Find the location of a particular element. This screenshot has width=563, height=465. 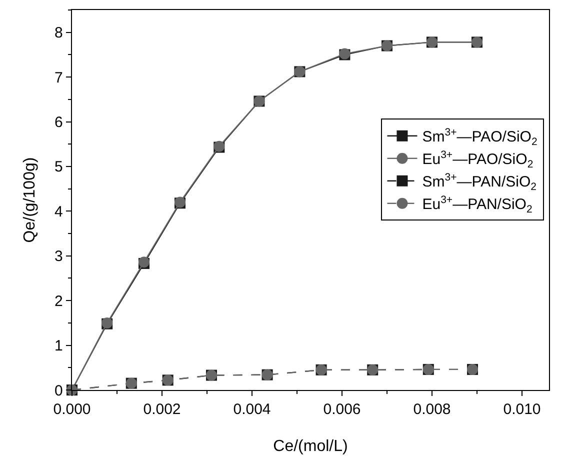

y-tick-label: 1 is located at coordinates (58, 346).